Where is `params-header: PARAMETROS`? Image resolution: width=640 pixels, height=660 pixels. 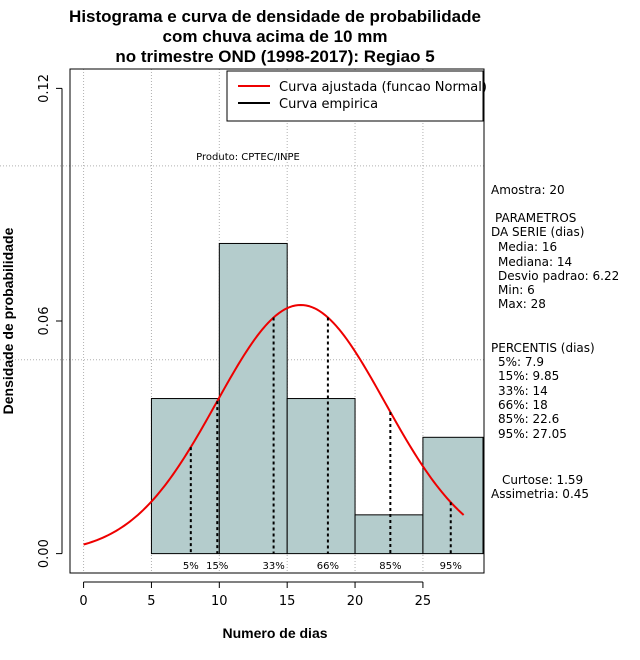
params-header: PARAMETROS is located at coordinates (535, 218).